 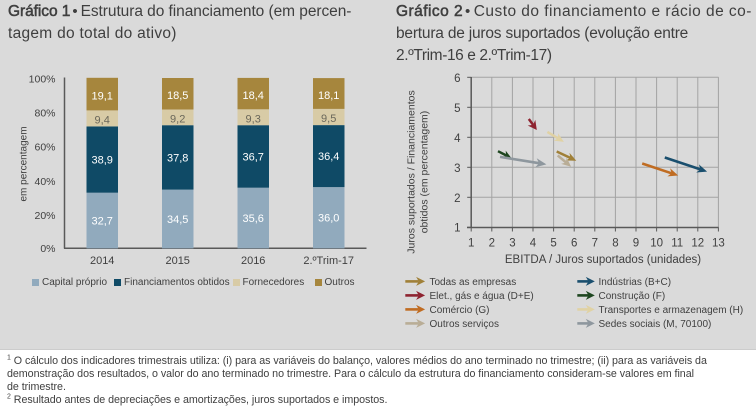 I want to click on svg-text: 18,4, so click(x=252, y=96).